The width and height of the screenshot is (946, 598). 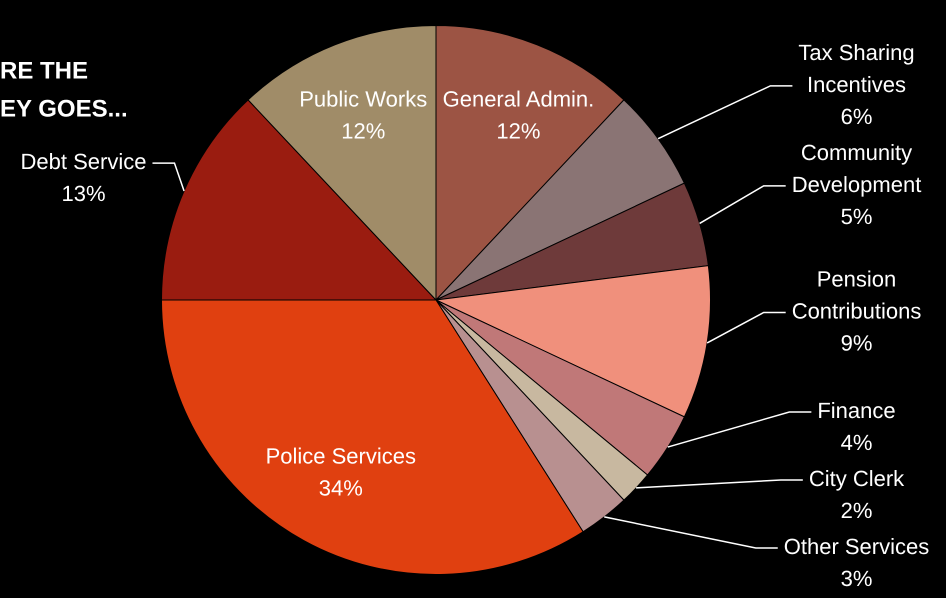 I want to click on data-label: 3%, so click(x=856, y=579).